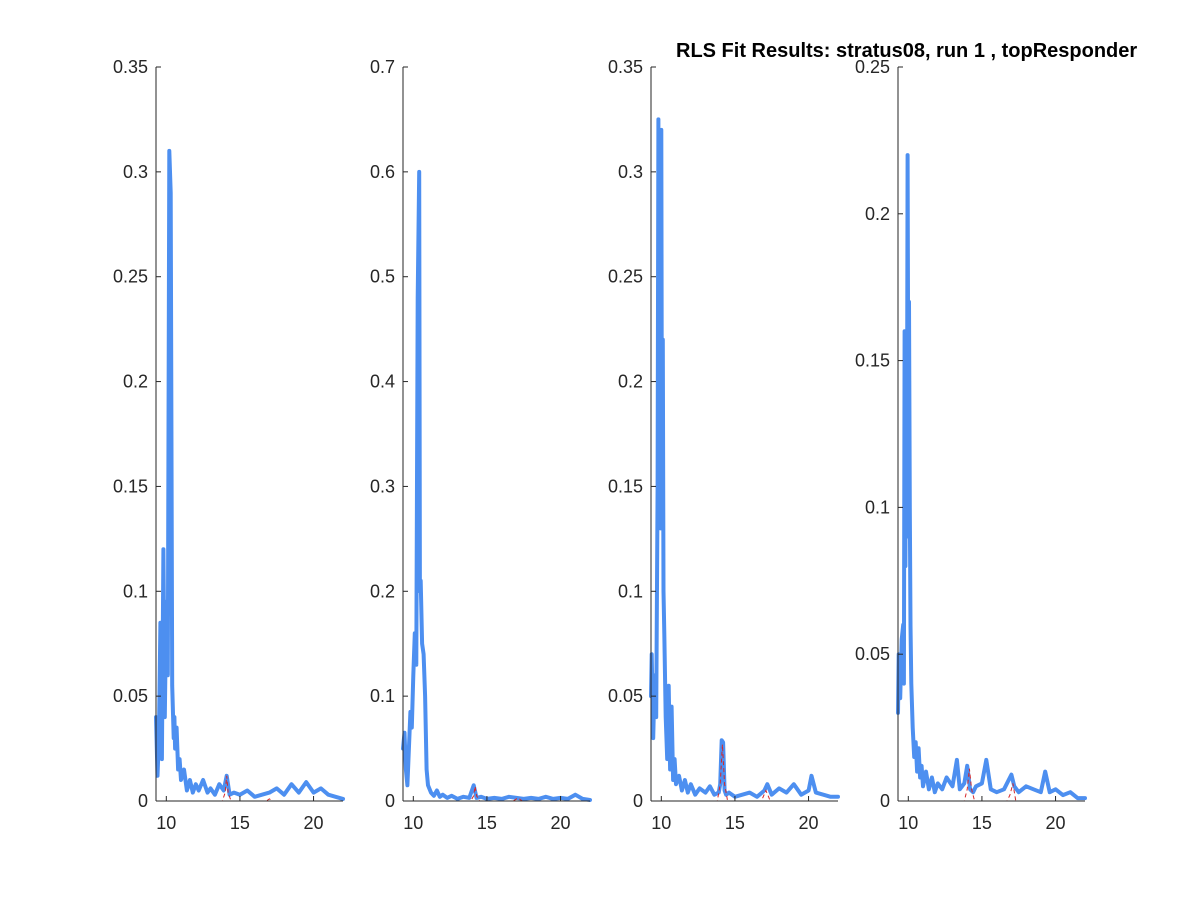  I want to click on y-tick-label: 0.6, so click(382, 172).